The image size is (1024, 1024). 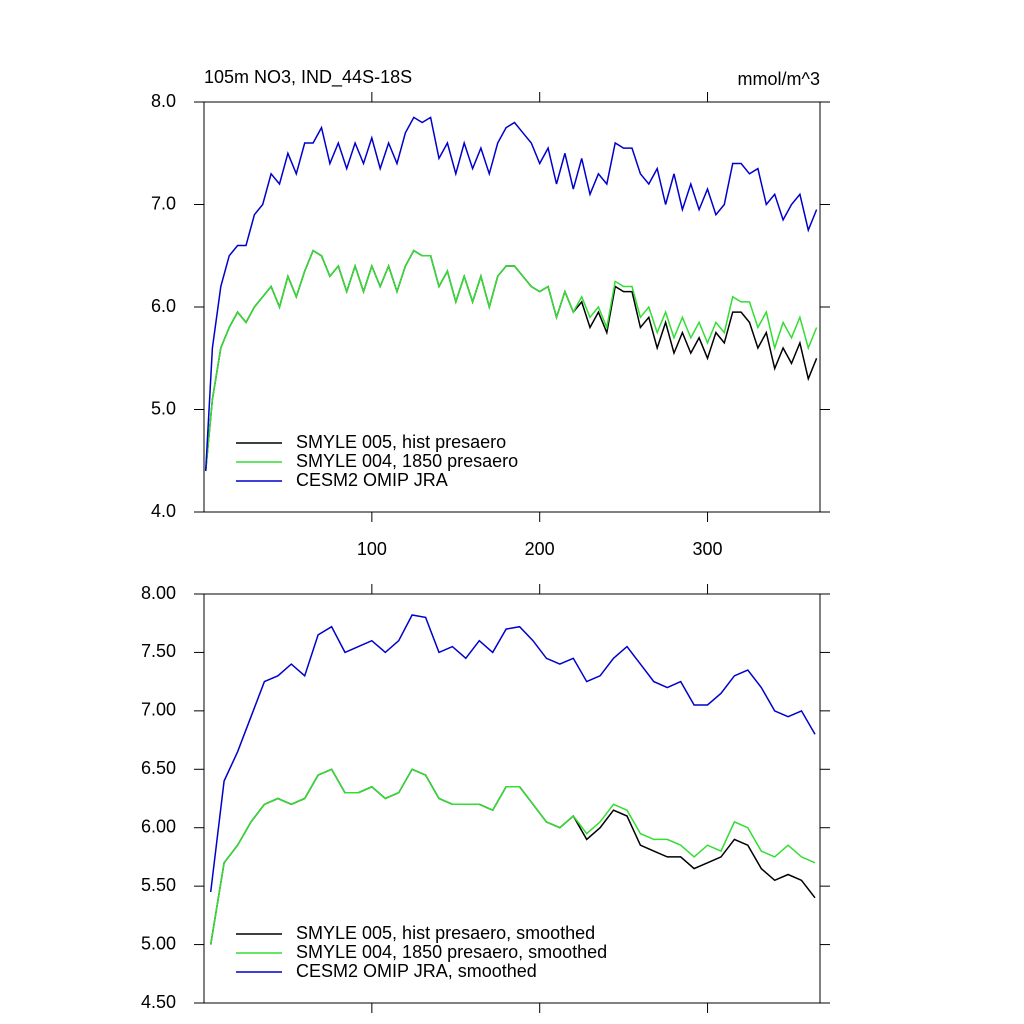 I want to click on legend-label: SMYLE 005, hist presaero, so click(x=401, y=442).